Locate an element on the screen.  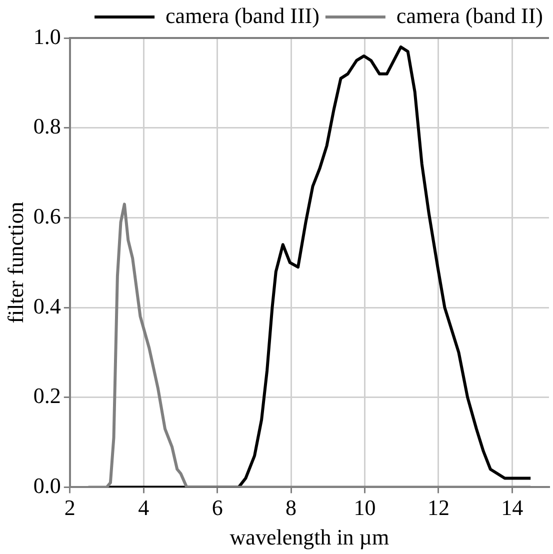
x-tick-label: 8 is located at coordinates (291, 507).